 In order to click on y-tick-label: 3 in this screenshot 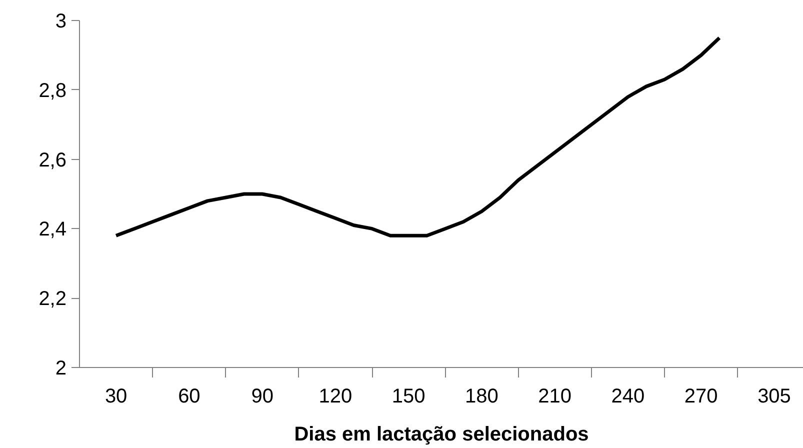, I will do `click(60, 21)`.